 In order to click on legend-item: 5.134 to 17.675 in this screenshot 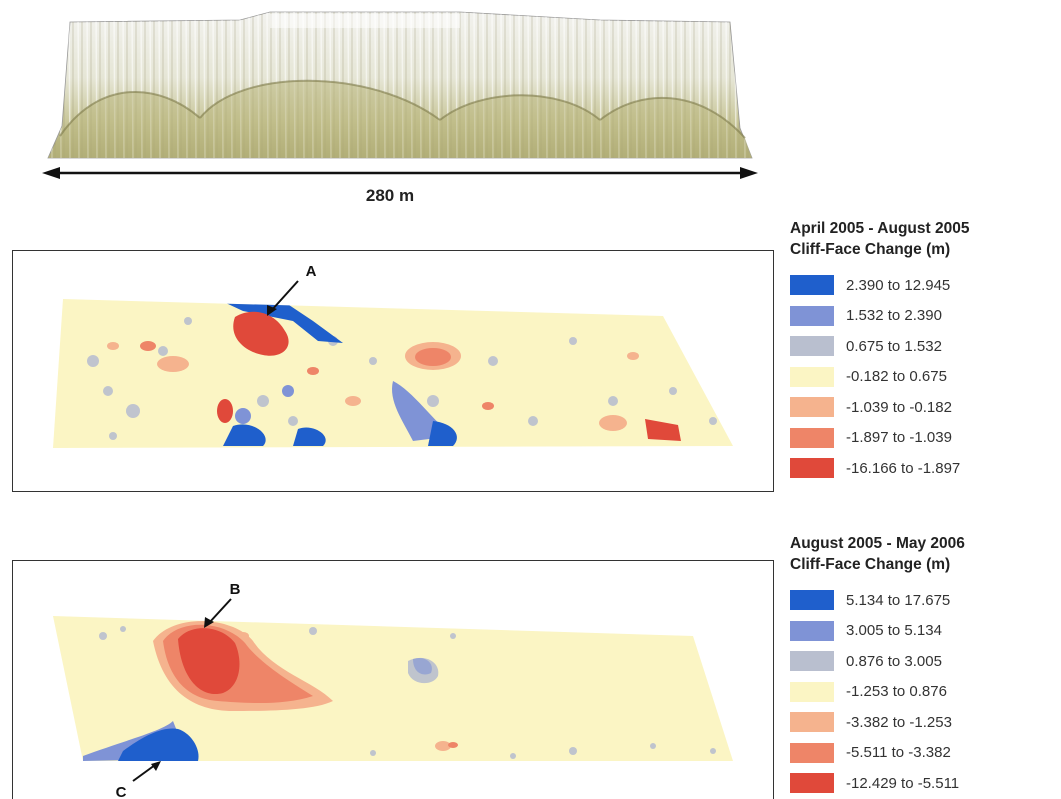, I will do `click(924, 600)`.